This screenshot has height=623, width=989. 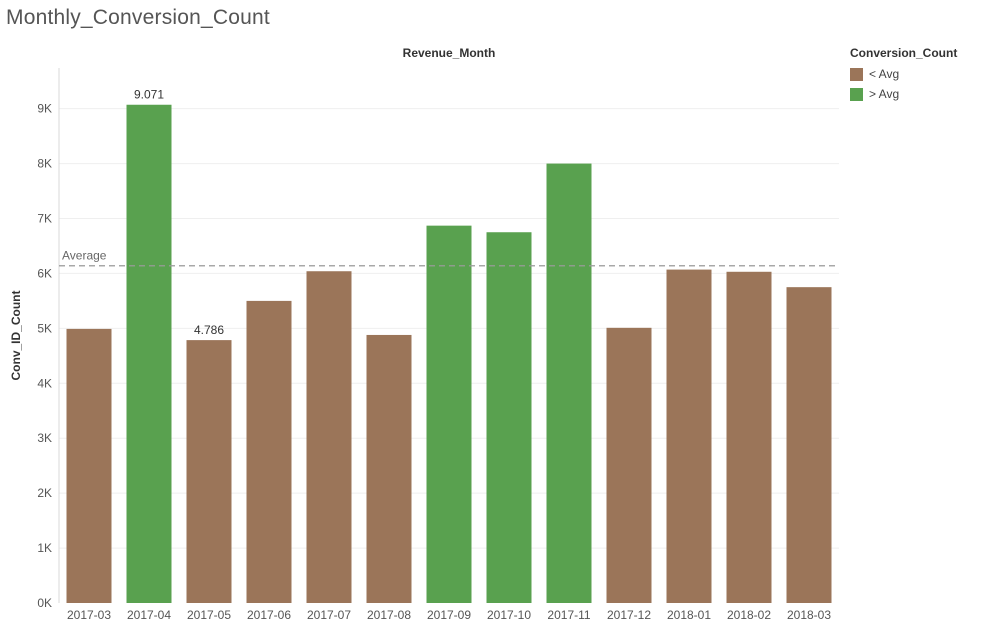 I want to click on x-tick-label: 2017-10, so click(x=509, y=615).